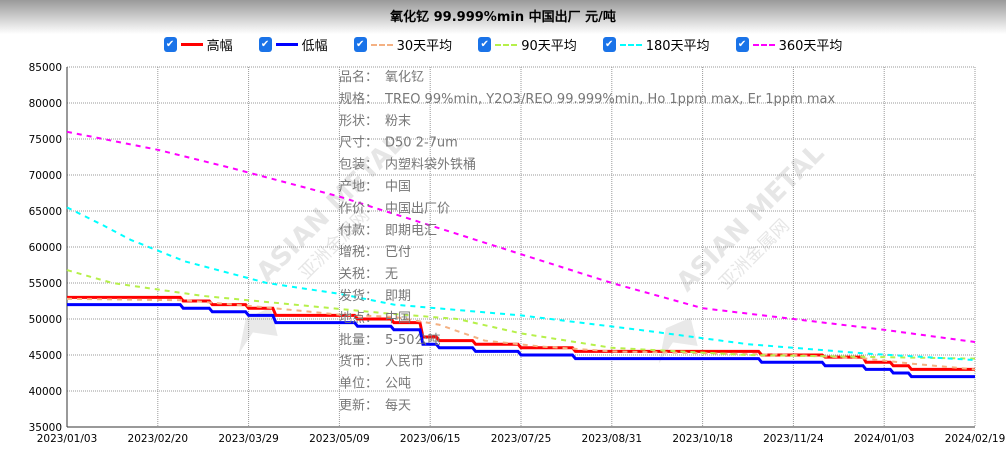 This screenshot has height=468, width=1006. Describe the element at coordinates (793, 439) in the screenshot. I see `x-tick-label: 2023/11/24` at that location.